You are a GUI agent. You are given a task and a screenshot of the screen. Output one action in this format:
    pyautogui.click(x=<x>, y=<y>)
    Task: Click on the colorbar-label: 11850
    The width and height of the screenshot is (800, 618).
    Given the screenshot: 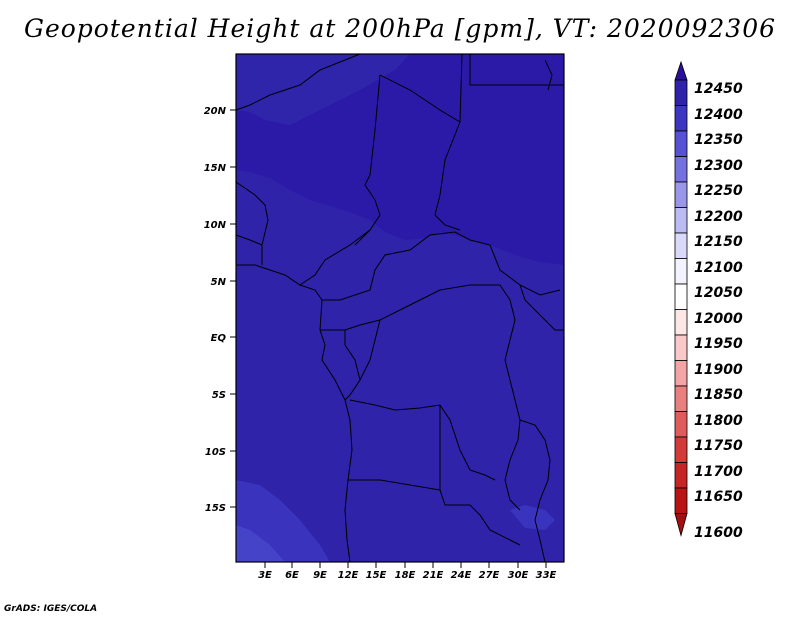 What is the action you would take?
    pyautogui.click(x=718, y=395)
    